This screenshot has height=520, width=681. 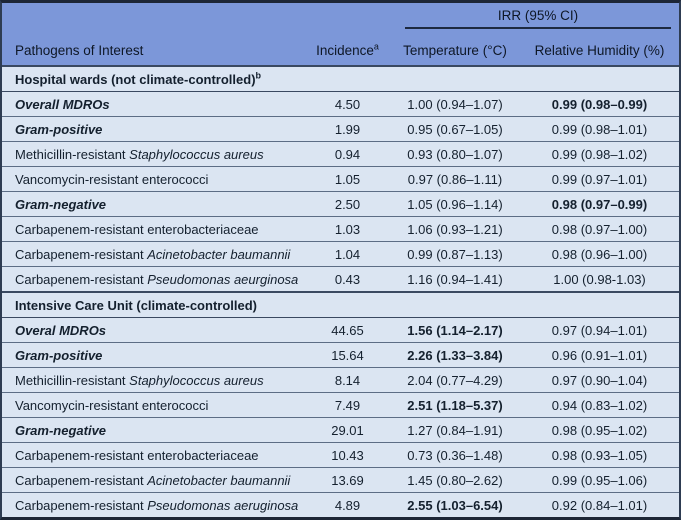 I want to click on section-title: Intensive Care Unit (climate-controlled), so click(x=341, y=305).